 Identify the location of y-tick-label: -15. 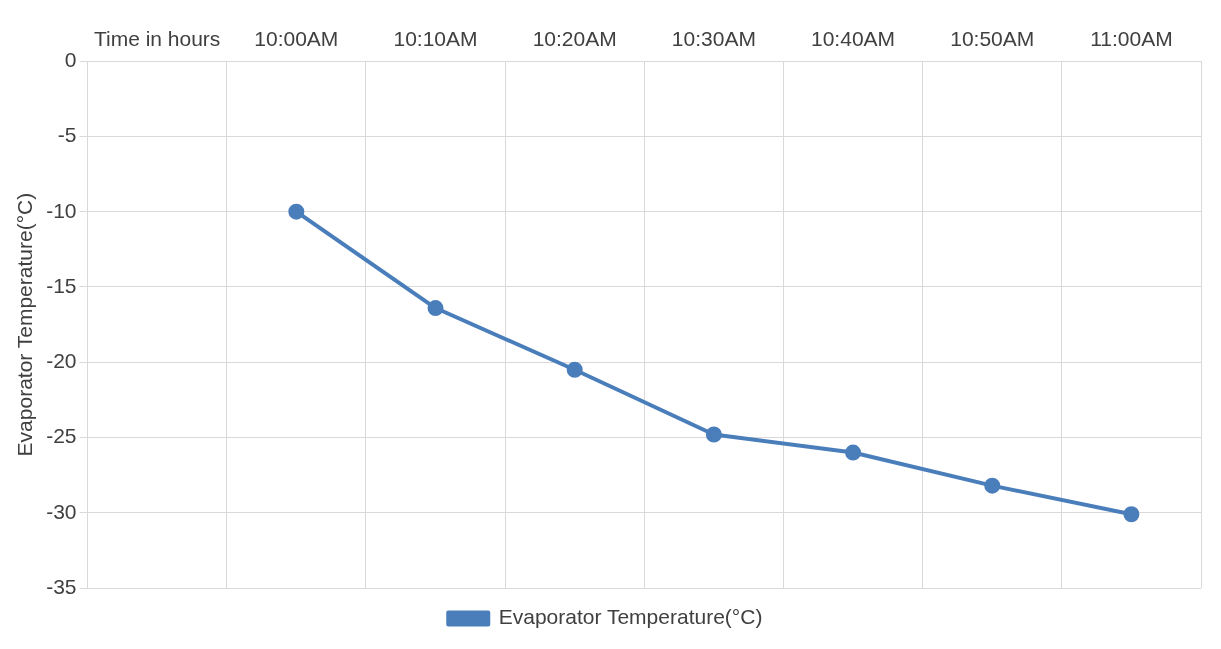
(61, 285).